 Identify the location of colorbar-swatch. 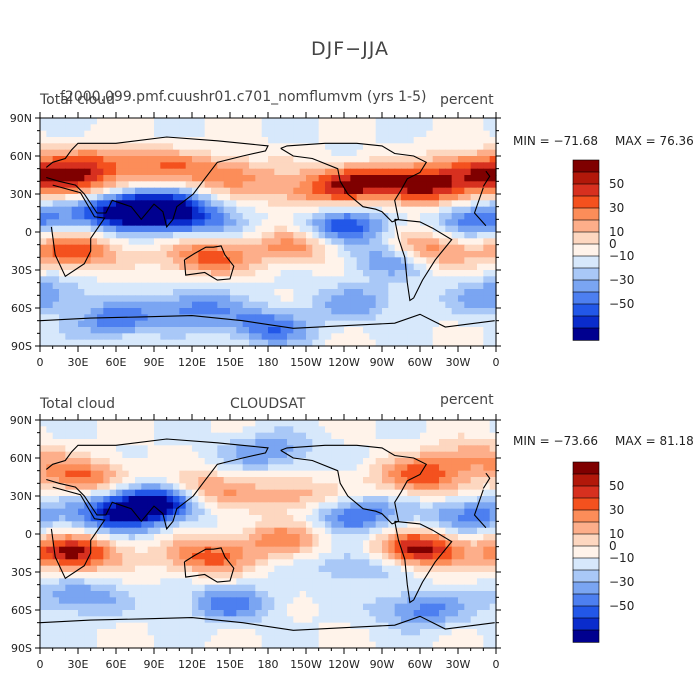
(586, 202).